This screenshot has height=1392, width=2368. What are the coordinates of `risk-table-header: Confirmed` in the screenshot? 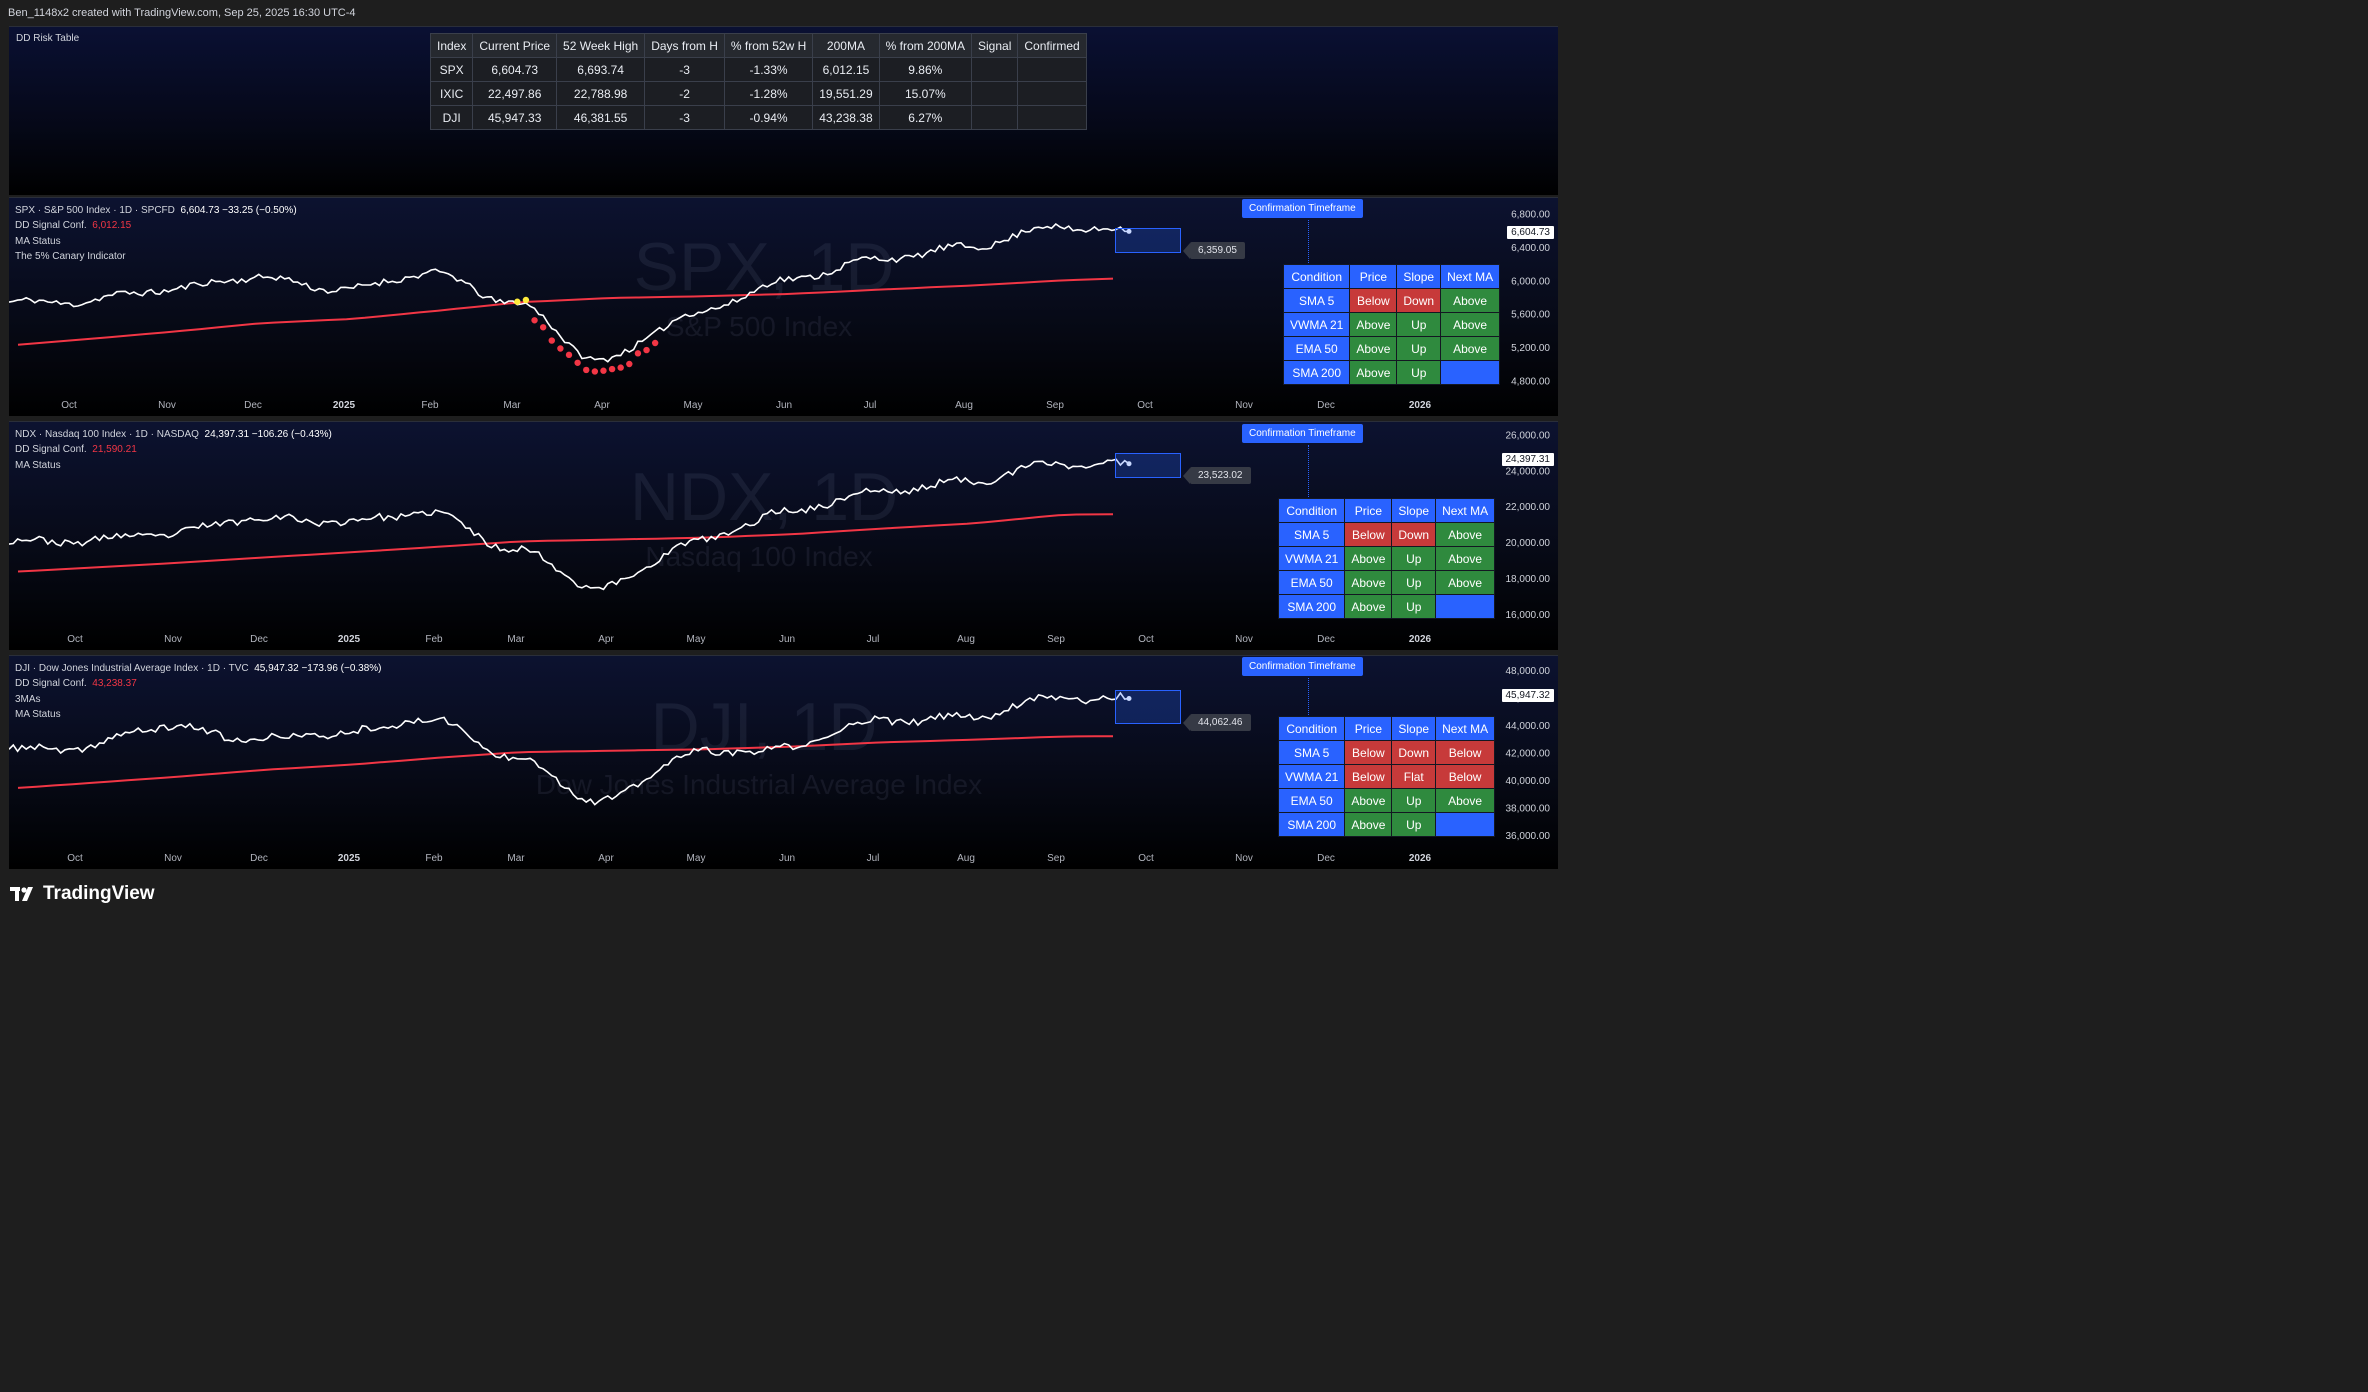 It's located at (1052, 45).